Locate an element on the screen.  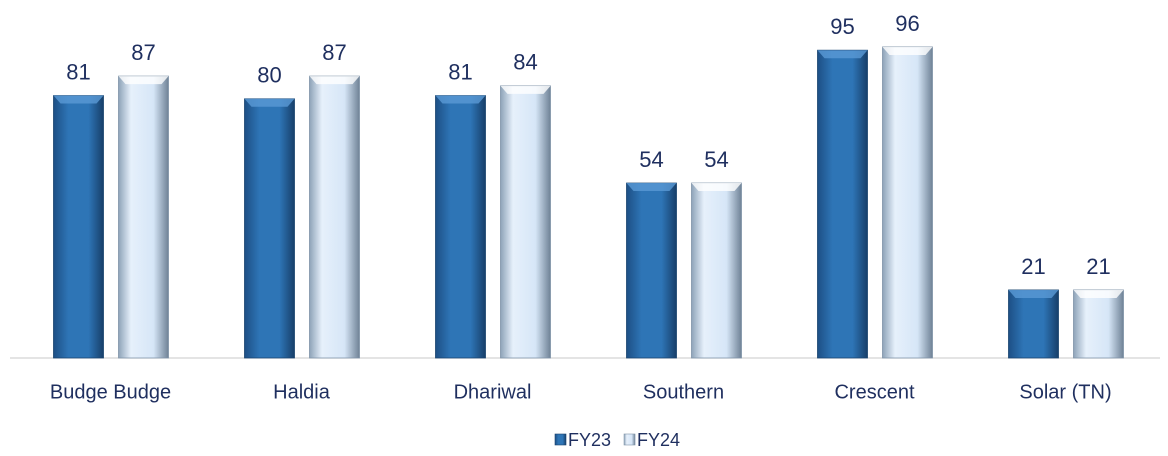
x-tick-label: Southern is located at coordinates (683, 392).